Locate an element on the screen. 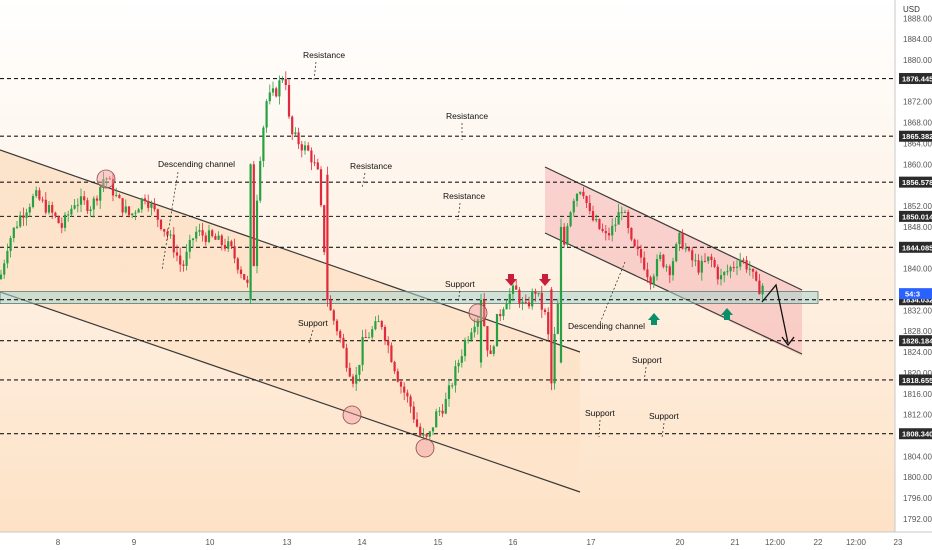 Image resolution: width=932 pixels, height=550 pixels. x-tick-label: 22 is located at coordinates (818, 542).